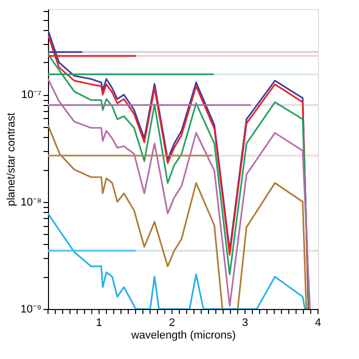  What do you see at coordinates (99, 323) in the screenshot?
I see `x-tick-label: 1` at bounding box center [99, 323].